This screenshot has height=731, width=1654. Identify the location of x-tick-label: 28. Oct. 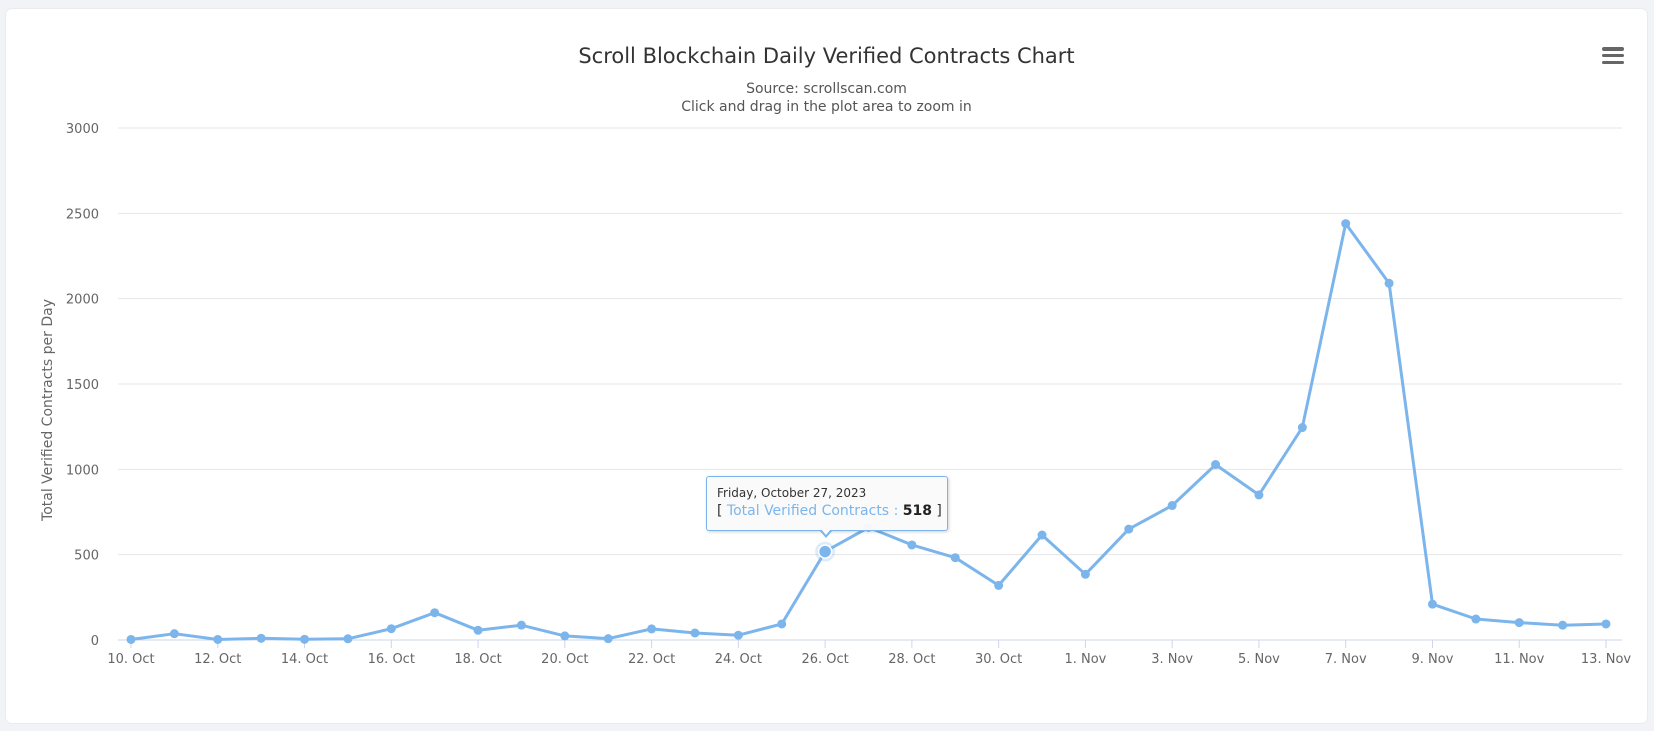
(911, 659).